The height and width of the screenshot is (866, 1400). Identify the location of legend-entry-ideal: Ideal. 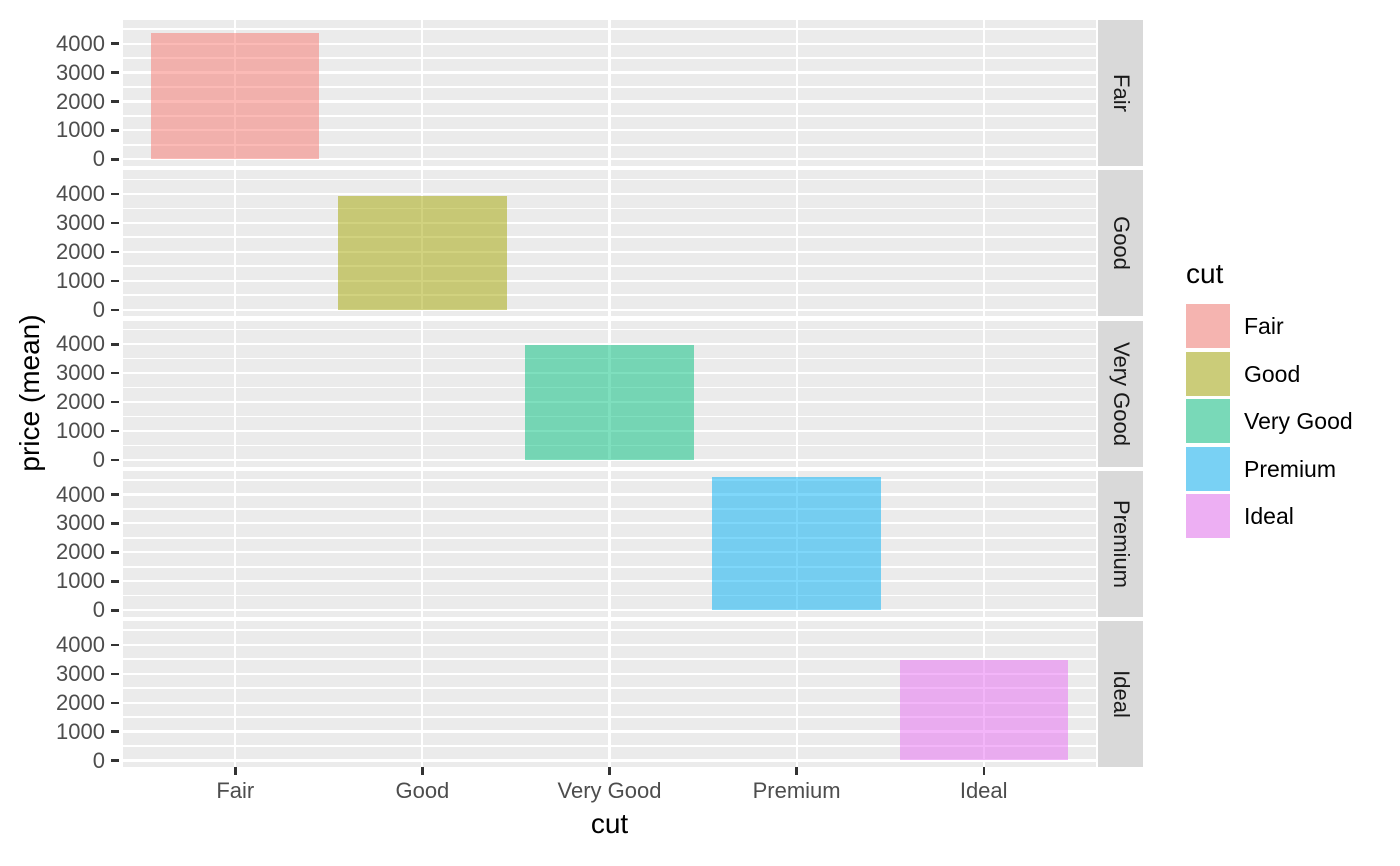
(1291, 516).